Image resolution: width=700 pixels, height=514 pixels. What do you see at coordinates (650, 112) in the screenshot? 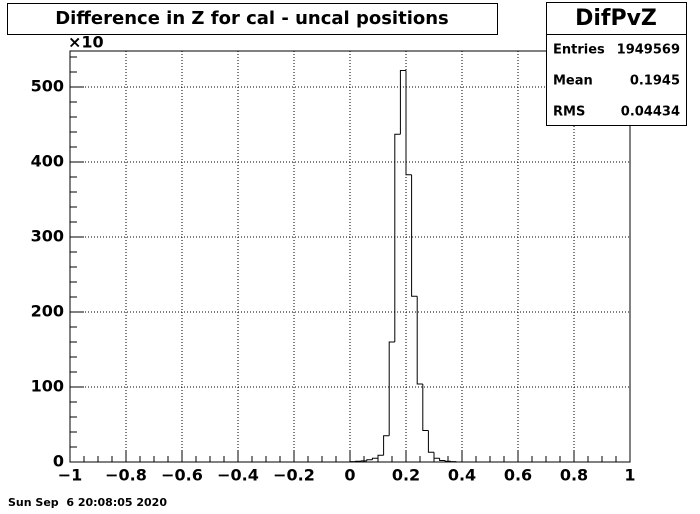
I see `stats-value: 0.04434` at bounding box center [650, 112].